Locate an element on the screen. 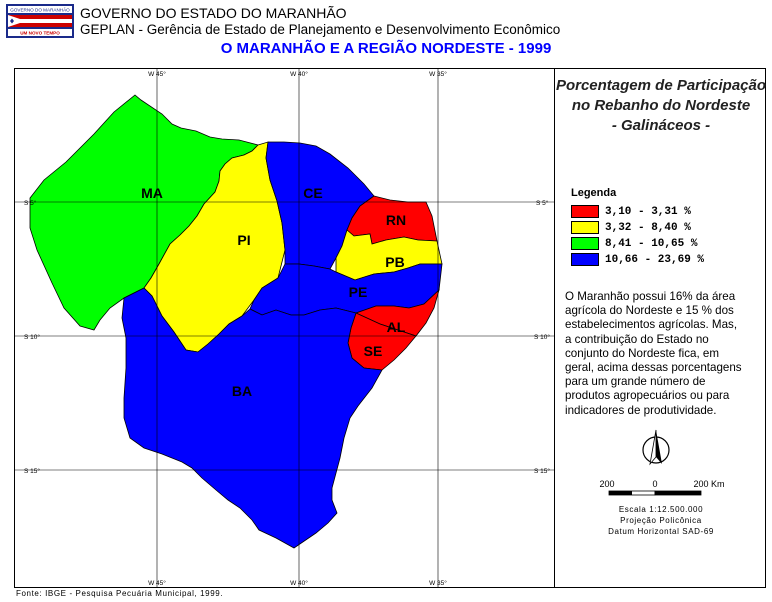 The height and width of the screenshot is (602, 772). note-line: para um grande número de is located at coordinates (635, 382).